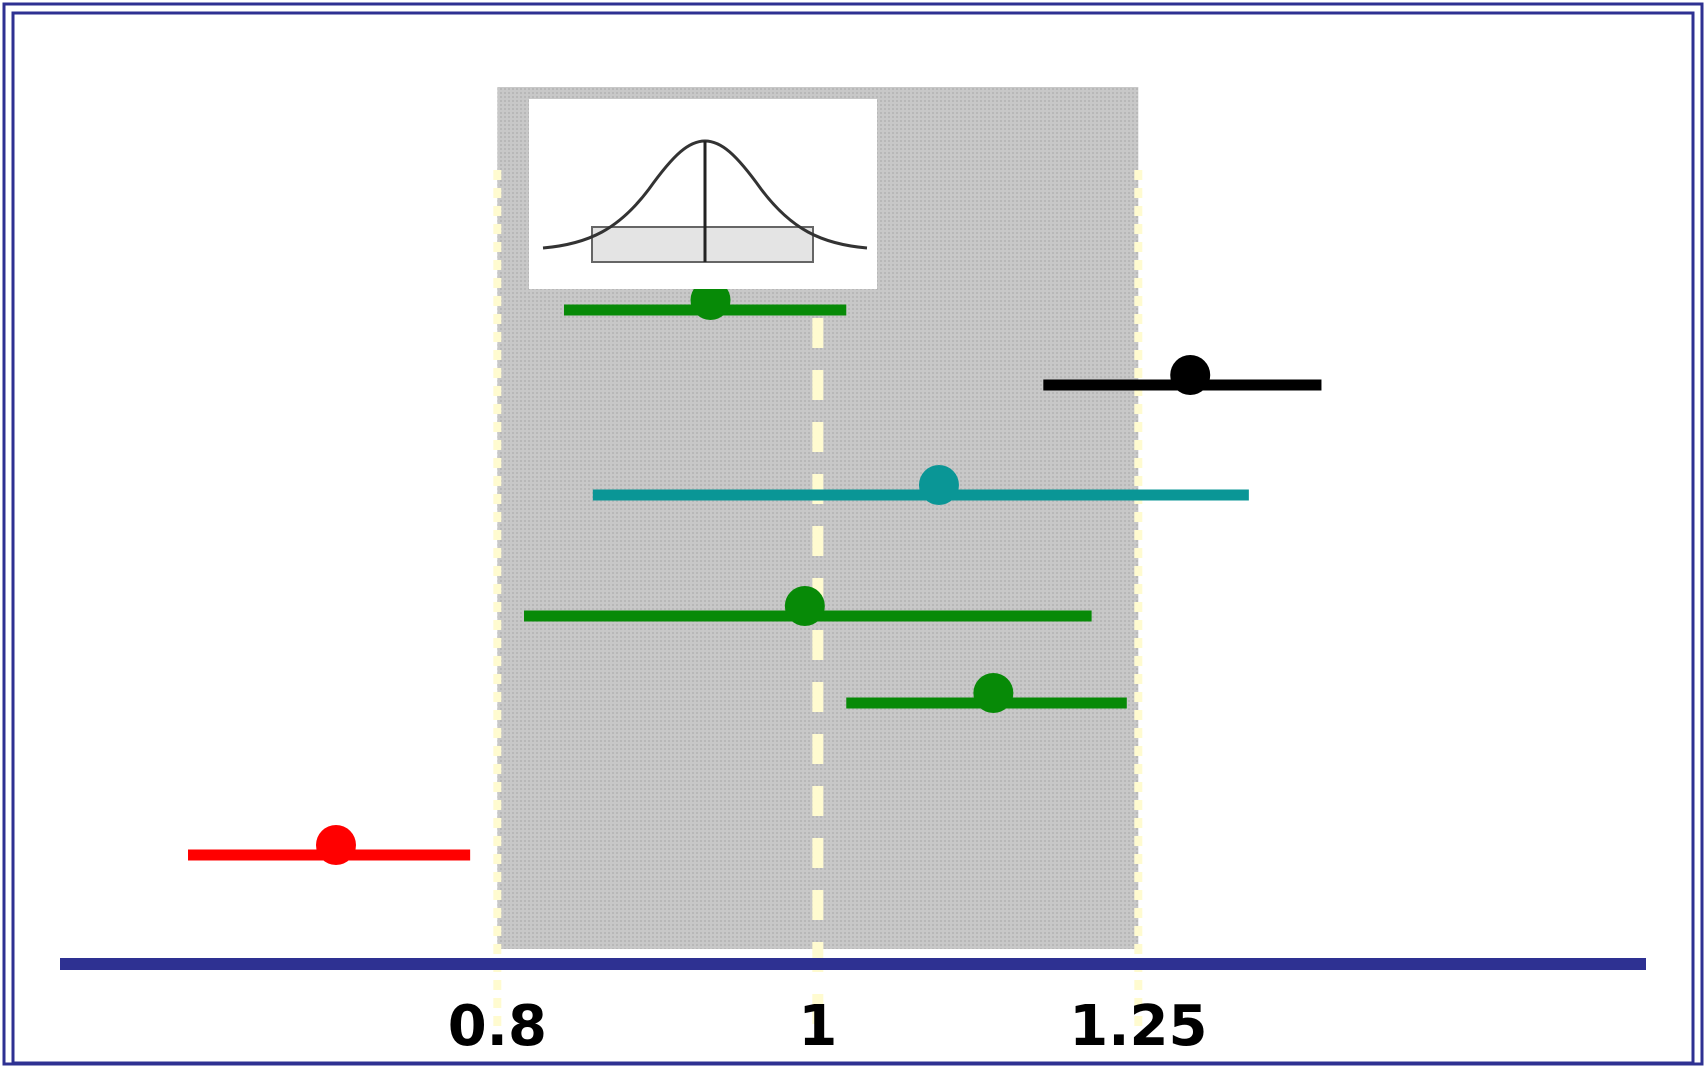 The image size is (1706, 1068). What do you see at coordinates (1138, 1026) in the screenshot?
I see `x-tick-label: 1.25` at bounding box center [1138, 1026].